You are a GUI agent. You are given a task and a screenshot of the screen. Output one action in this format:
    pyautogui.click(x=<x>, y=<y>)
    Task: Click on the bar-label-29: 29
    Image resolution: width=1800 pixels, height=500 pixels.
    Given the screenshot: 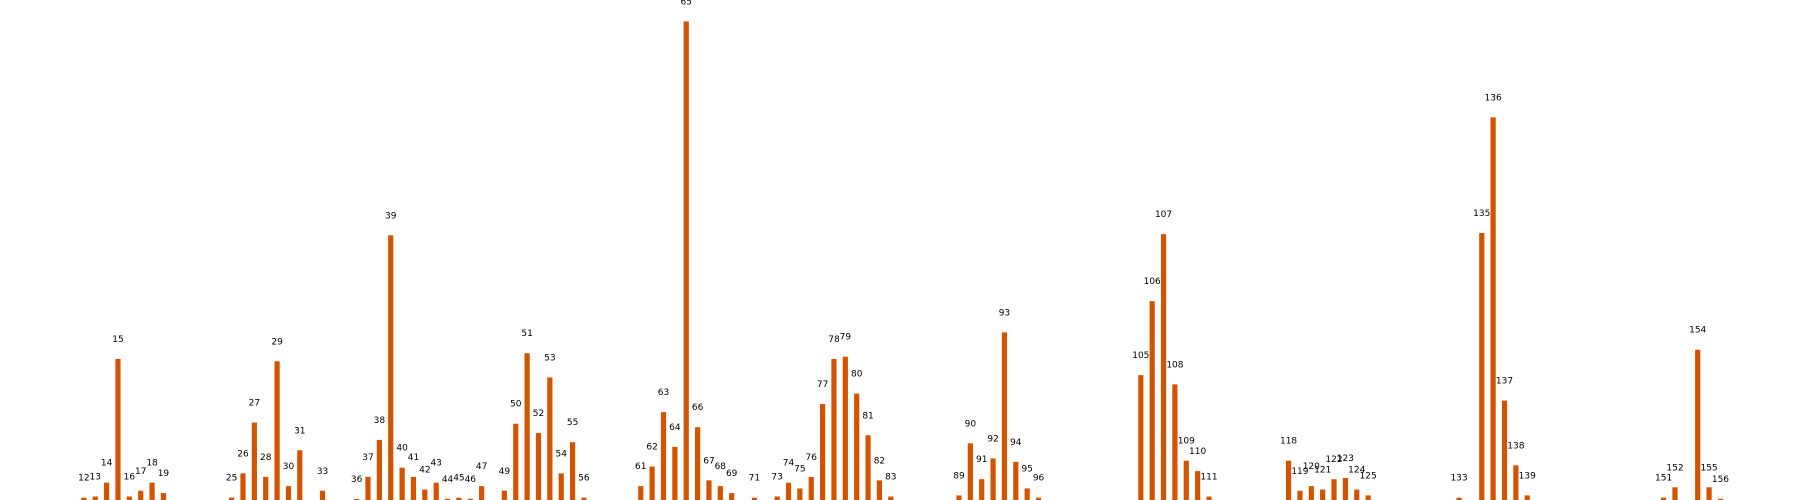 What is the action you would take?
    pyautogui.click(x=277, y=342)
    